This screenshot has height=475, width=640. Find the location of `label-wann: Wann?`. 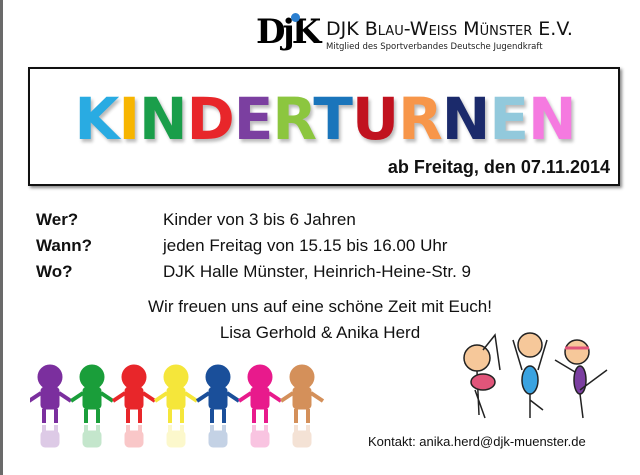

label-wann: Wann? is located at coordinates (64, 245).